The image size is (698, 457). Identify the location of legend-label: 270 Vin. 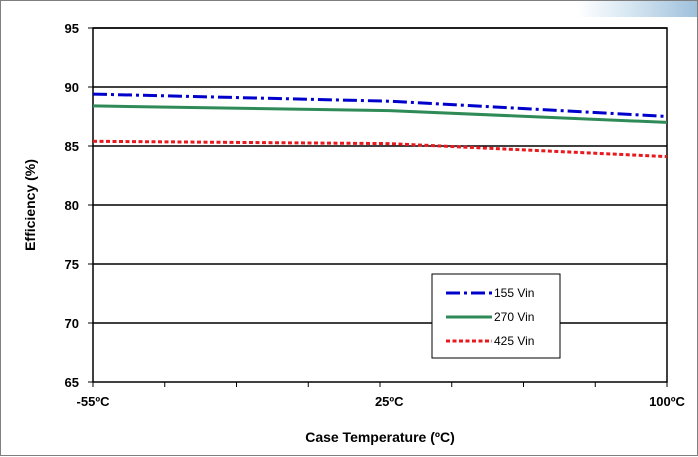
(514, 317).